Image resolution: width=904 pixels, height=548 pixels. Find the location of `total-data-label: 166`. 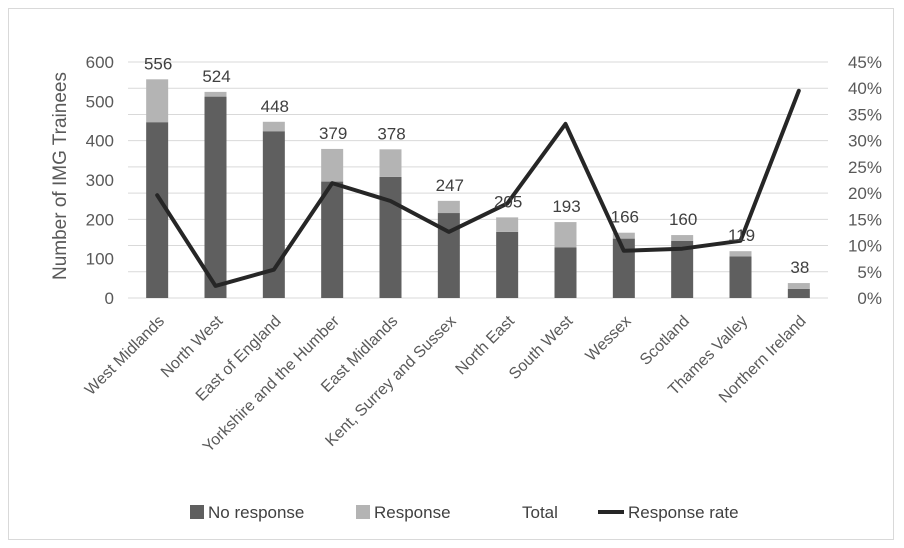

total-data-label: 166 is located at coordinates (625, 217).